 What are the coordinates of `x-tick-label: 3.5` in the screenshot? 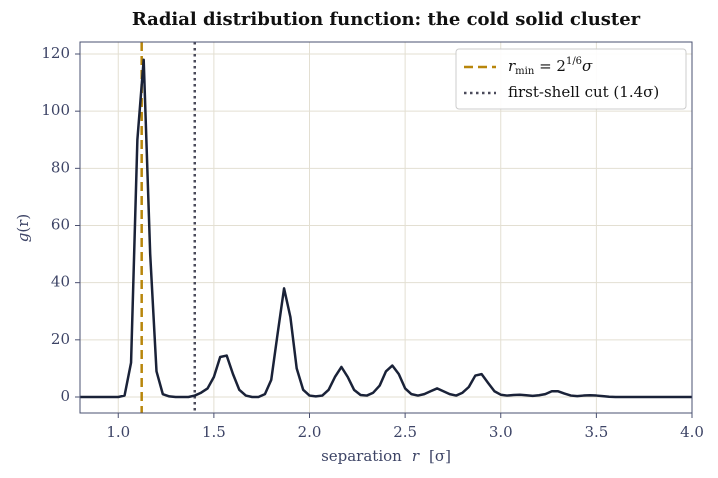 It's located at (596, 432).